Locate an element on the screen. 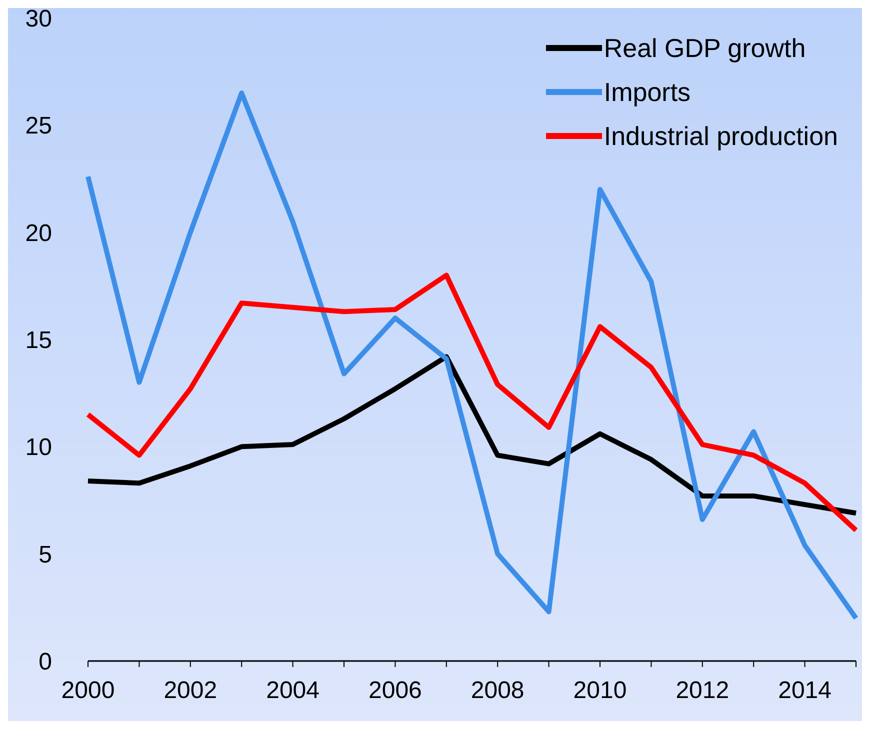 This screenshot has width=870, height=729. x-tick-label: 2014 is located at coordinates (805, 690).